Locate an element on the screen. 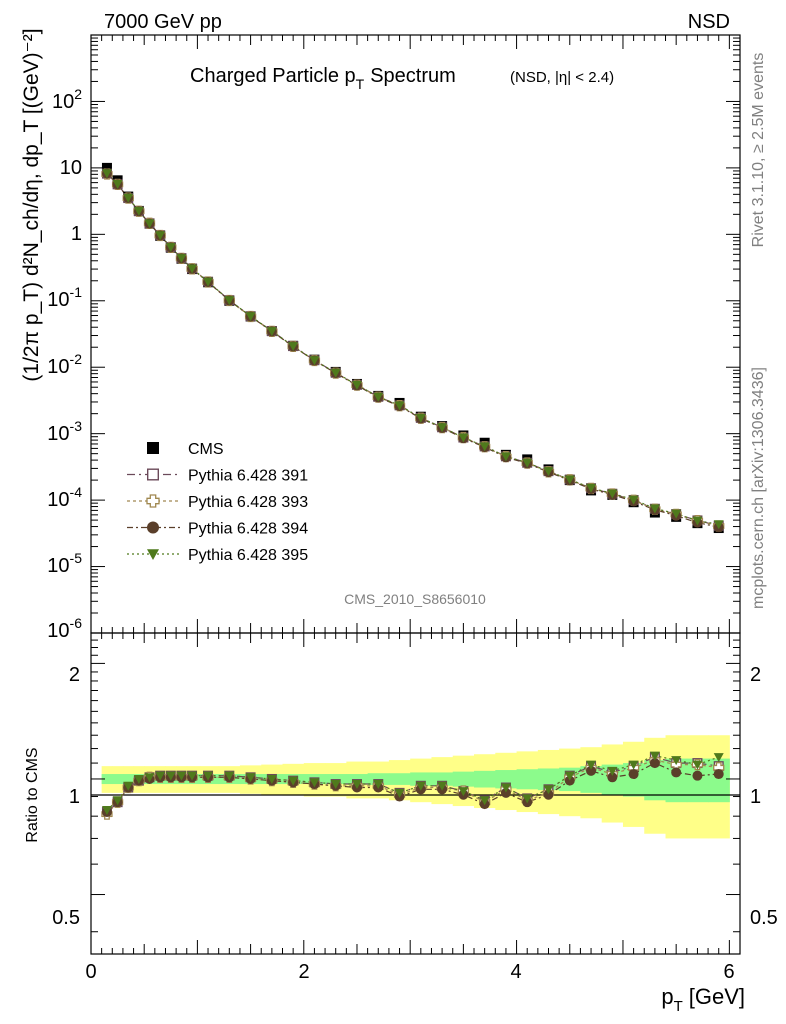  title-cut: (NSD, |η| < 2.4) is located at coordinates (562, 77).